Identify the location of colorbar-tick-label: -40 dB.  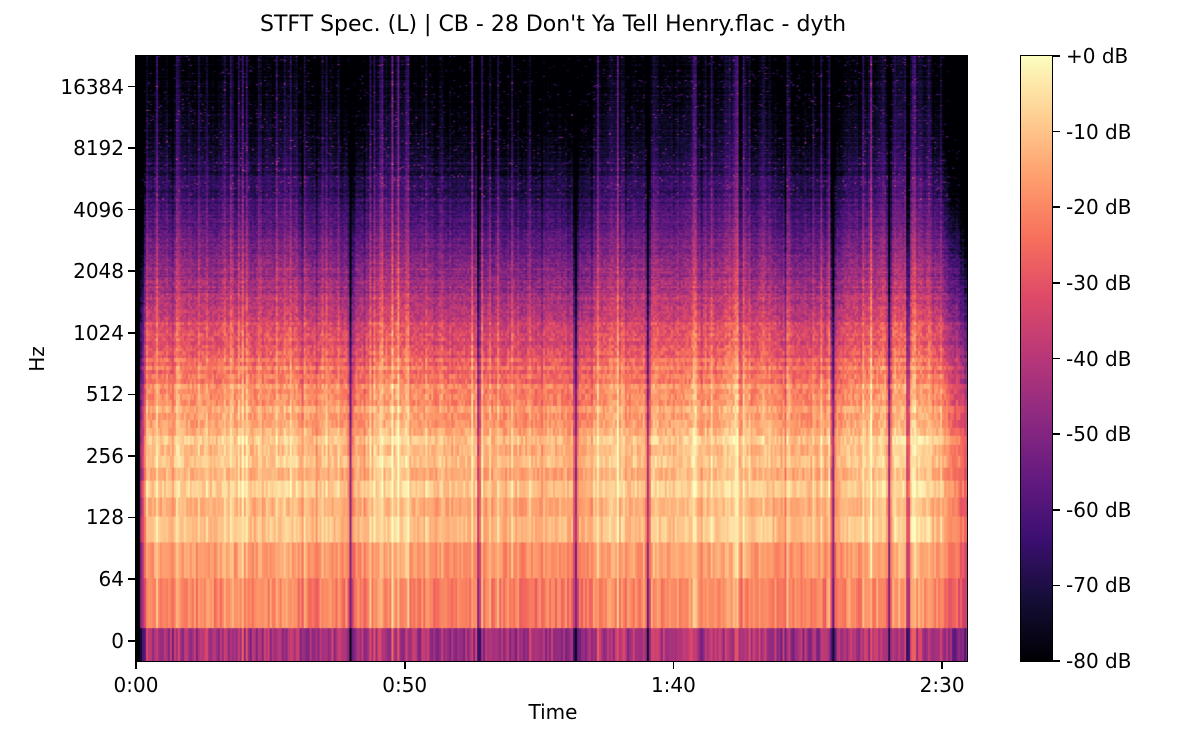
(1099, 358).